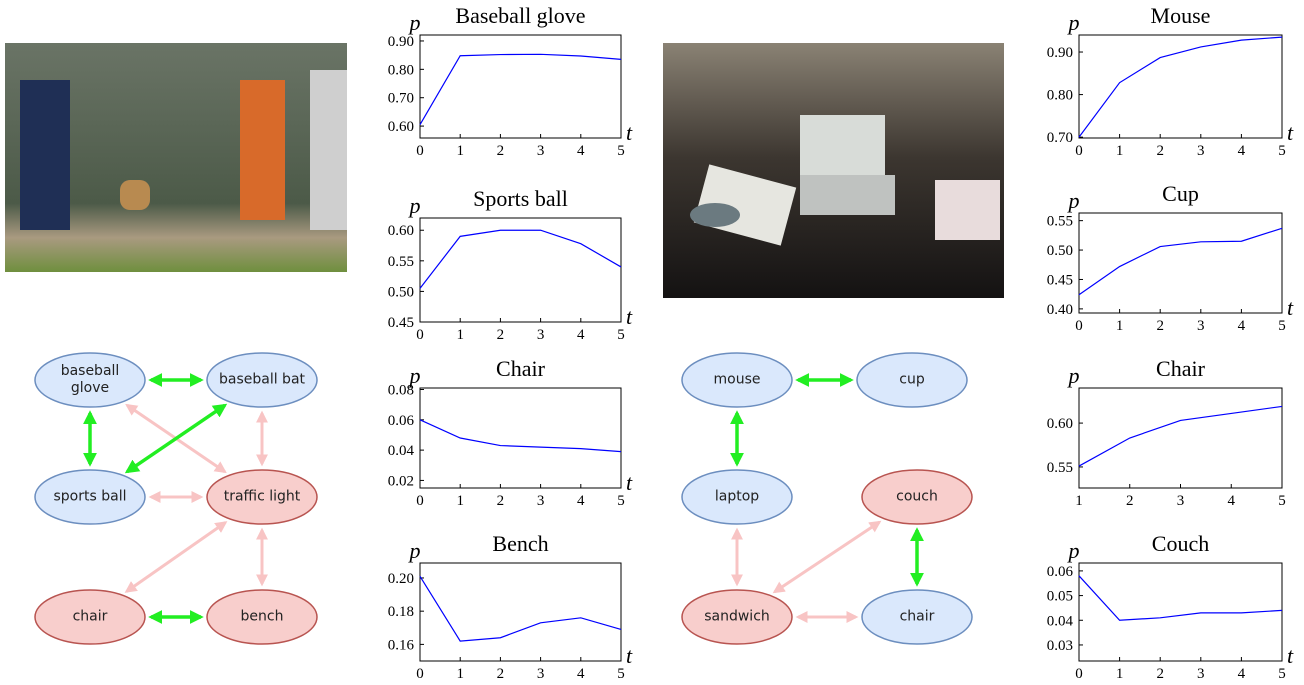 The height and width of the screenshot is (685, 1304). Describe the element at coordinates (1181, 15) in the screenshot. I see `chart-title: Mouse` at that location.